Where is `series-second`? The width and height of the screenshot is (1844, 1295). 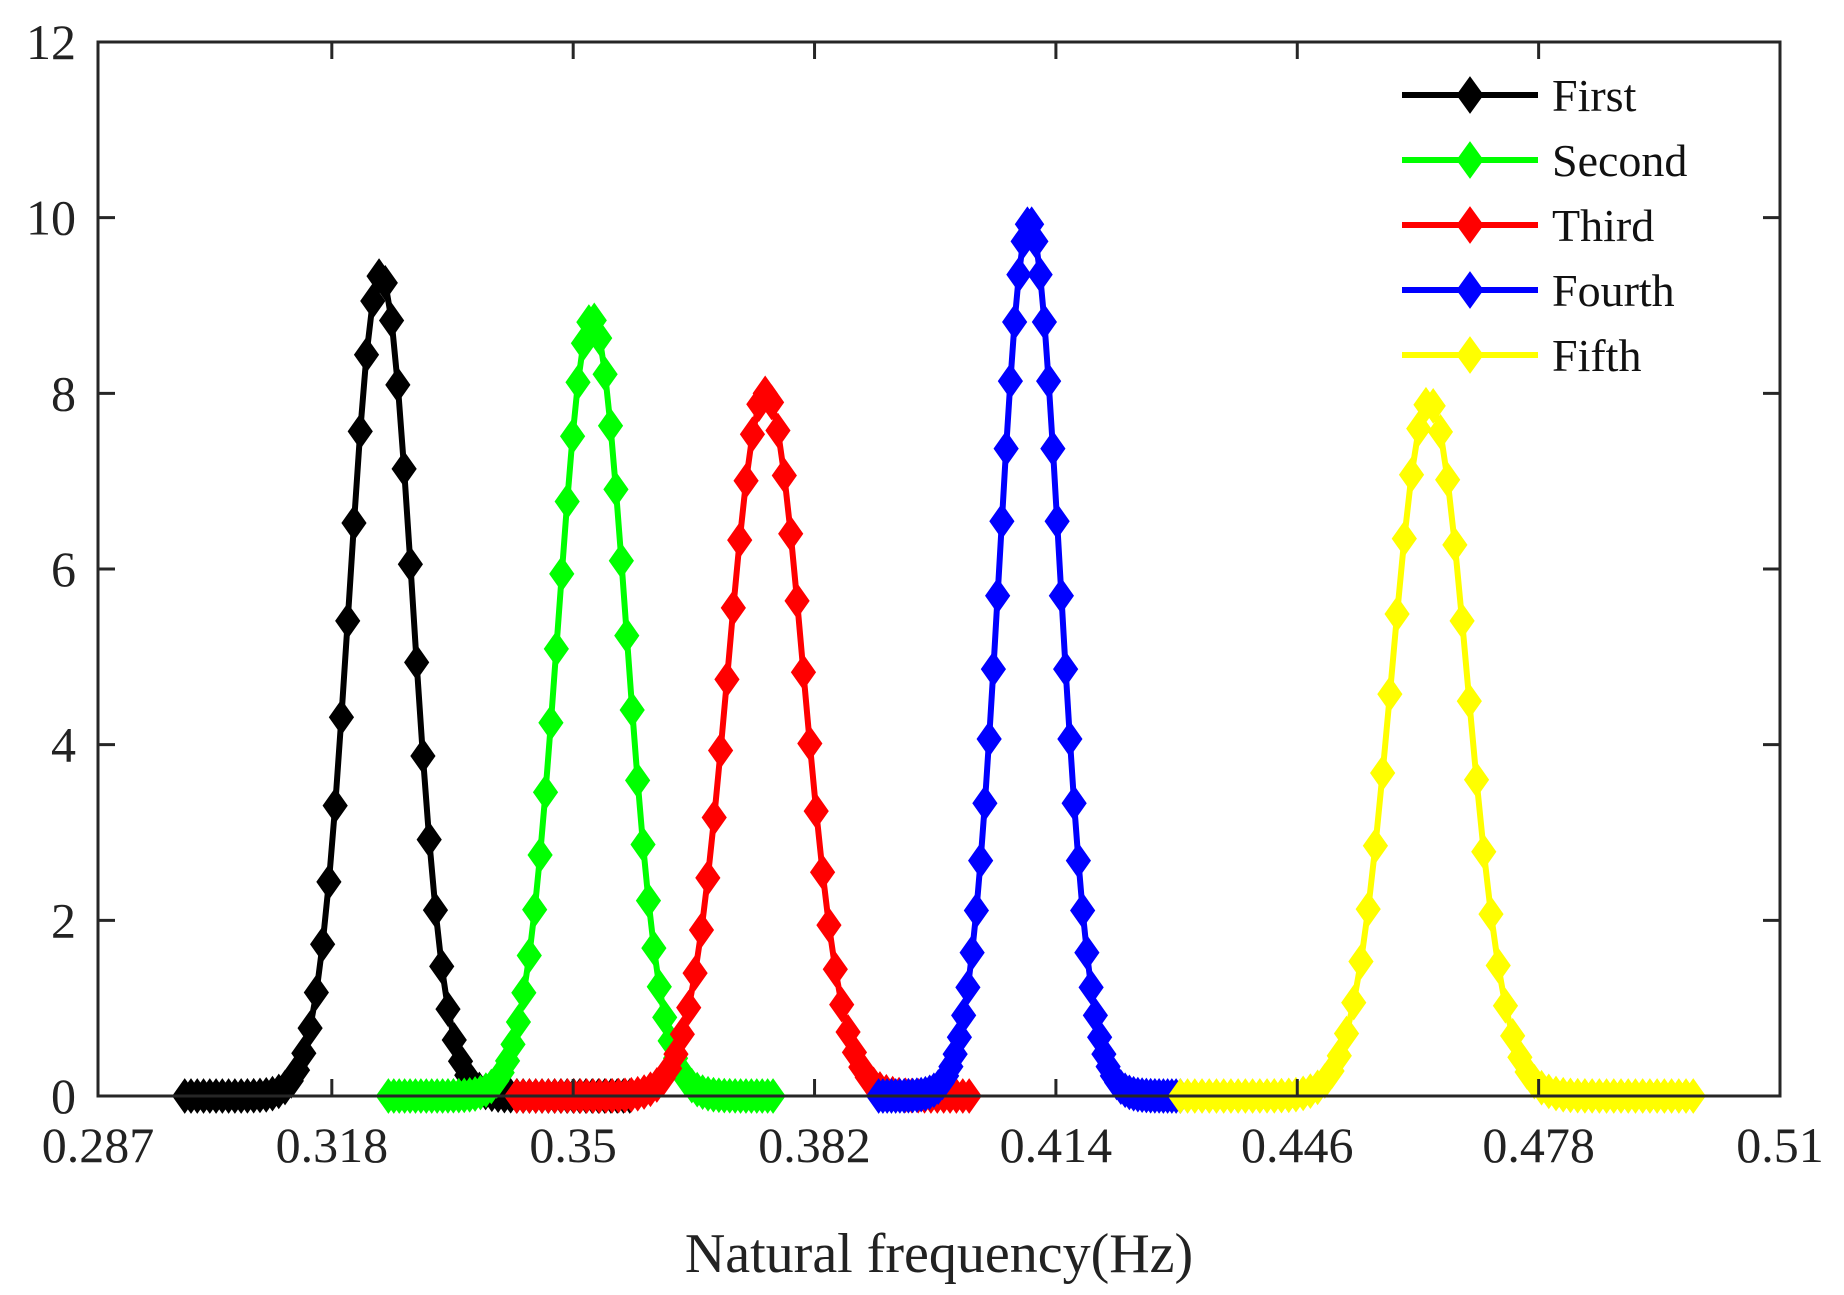
series-second is located at coordinates (580, 708).